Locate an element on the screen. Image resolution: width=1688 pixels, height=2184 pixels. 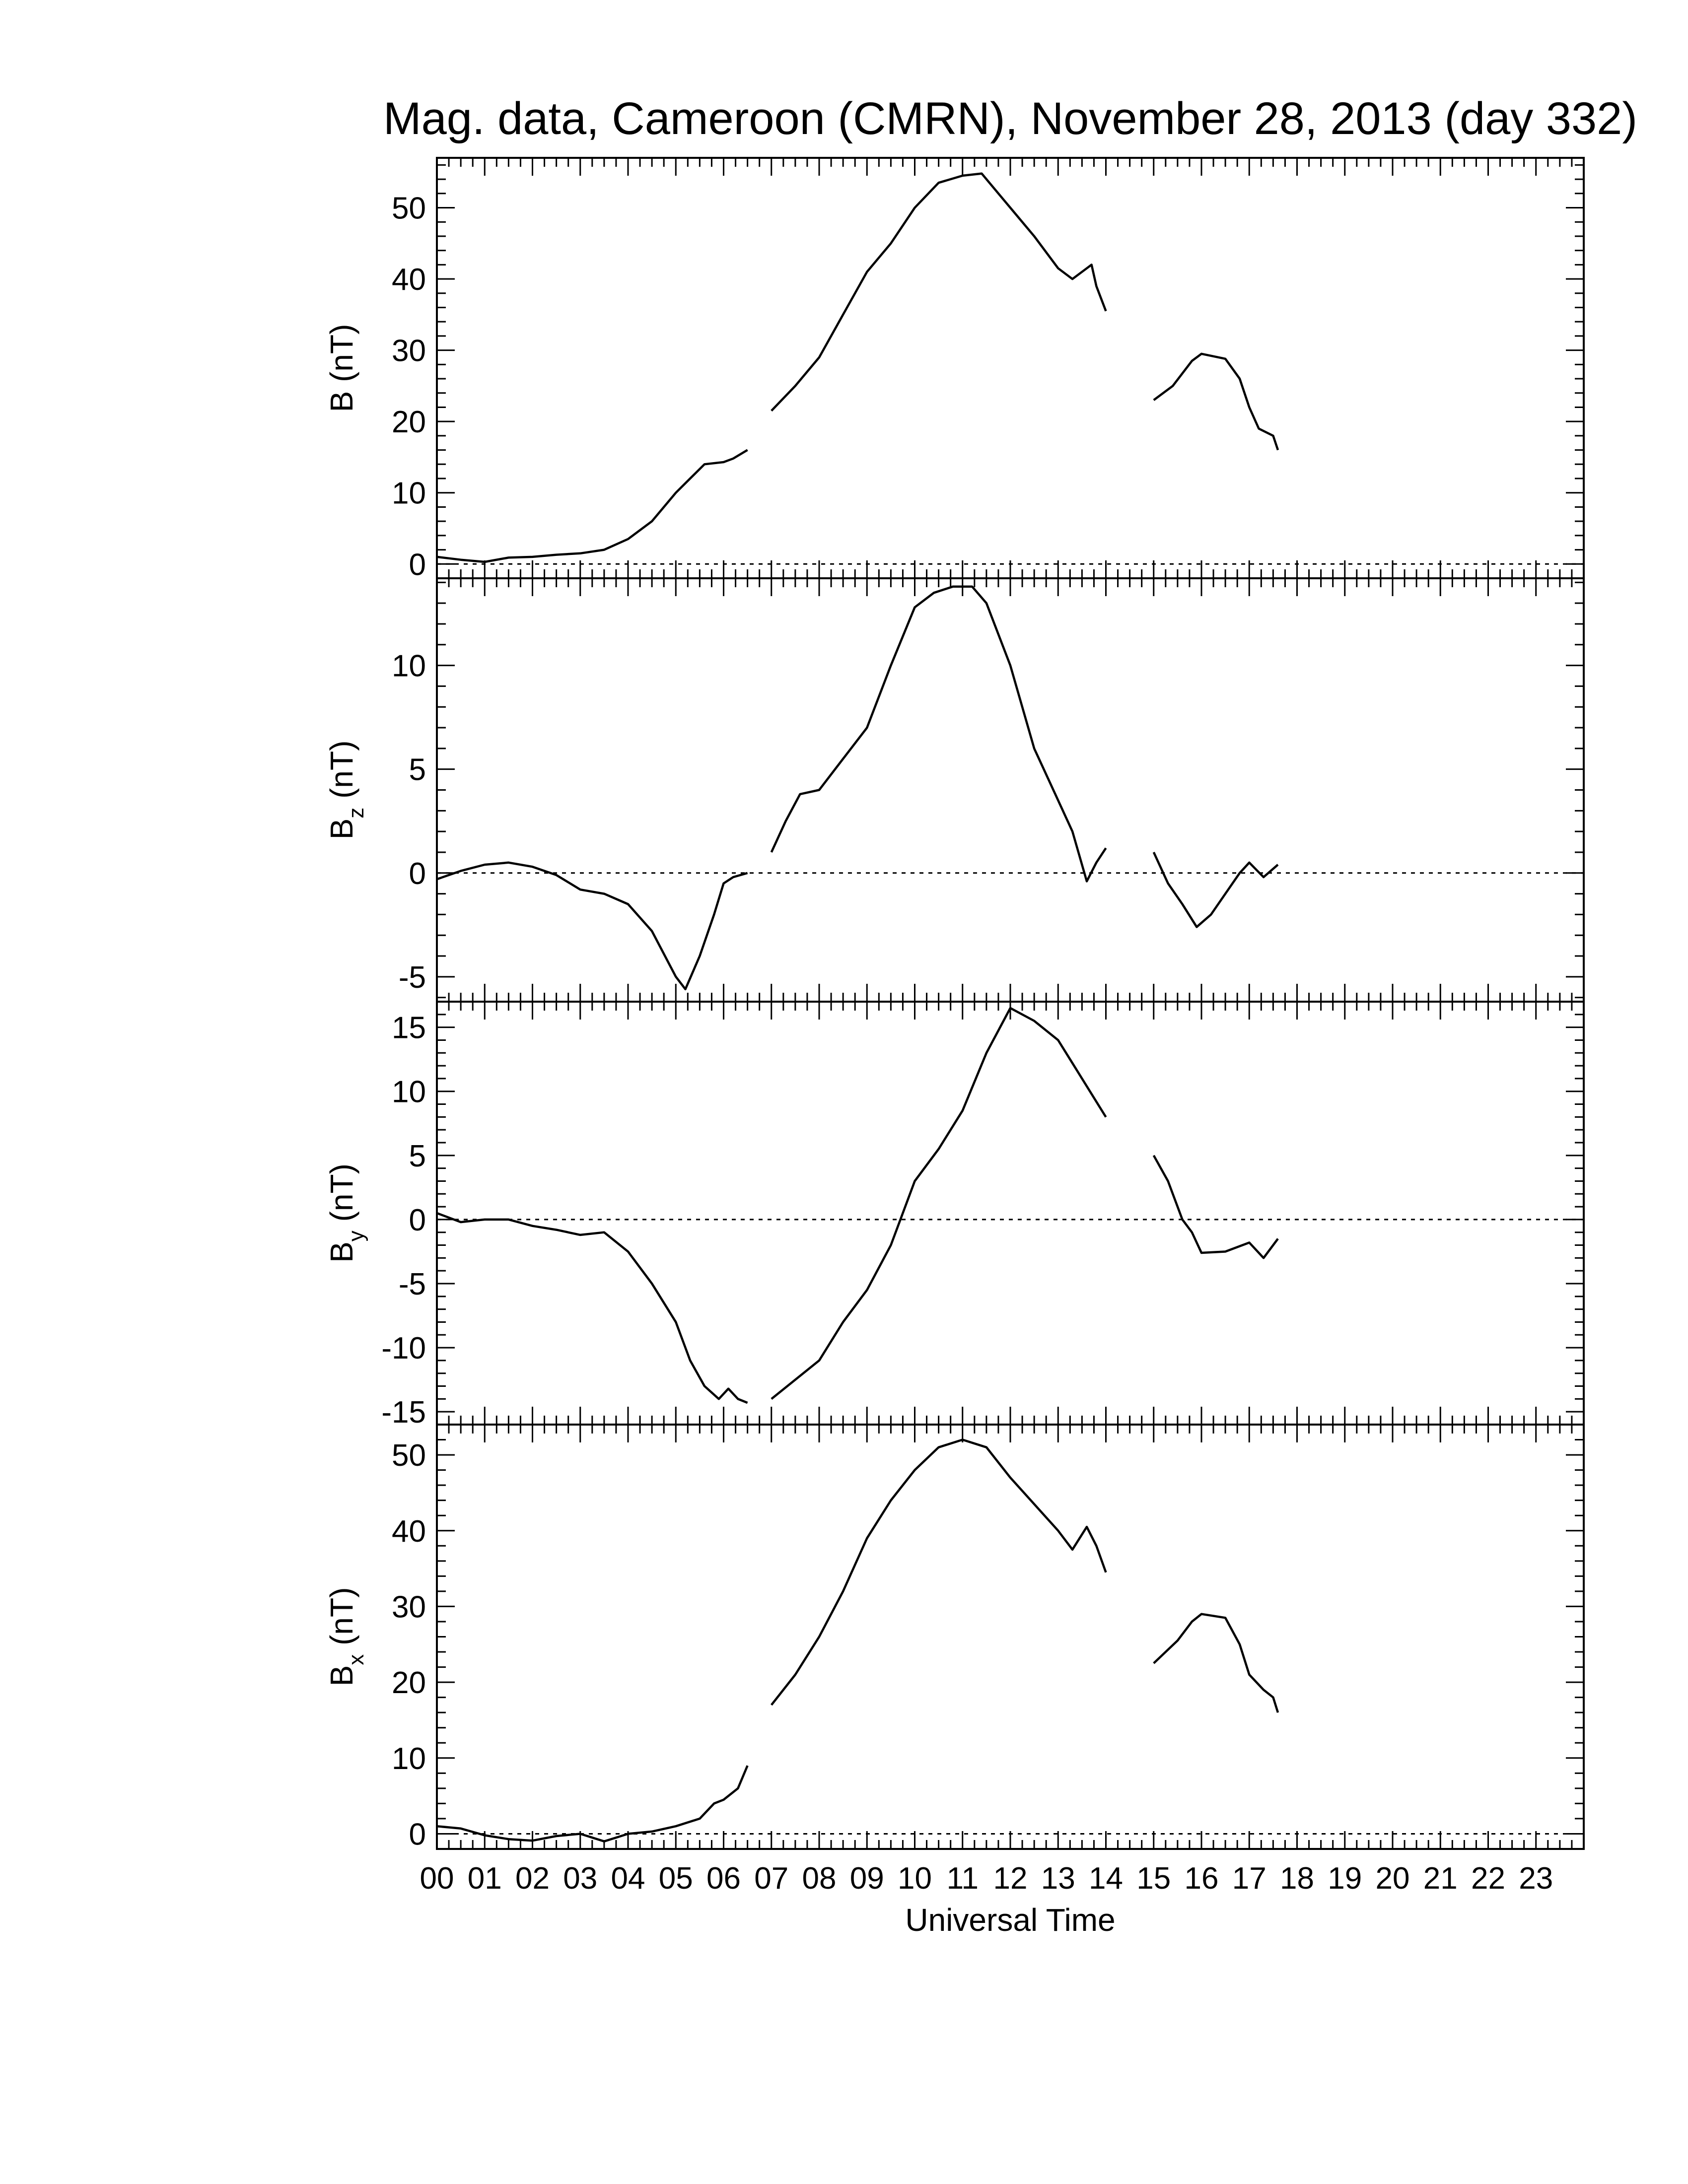
y-axis-label: Bx (nT) is located at coordinates (346, 1637).